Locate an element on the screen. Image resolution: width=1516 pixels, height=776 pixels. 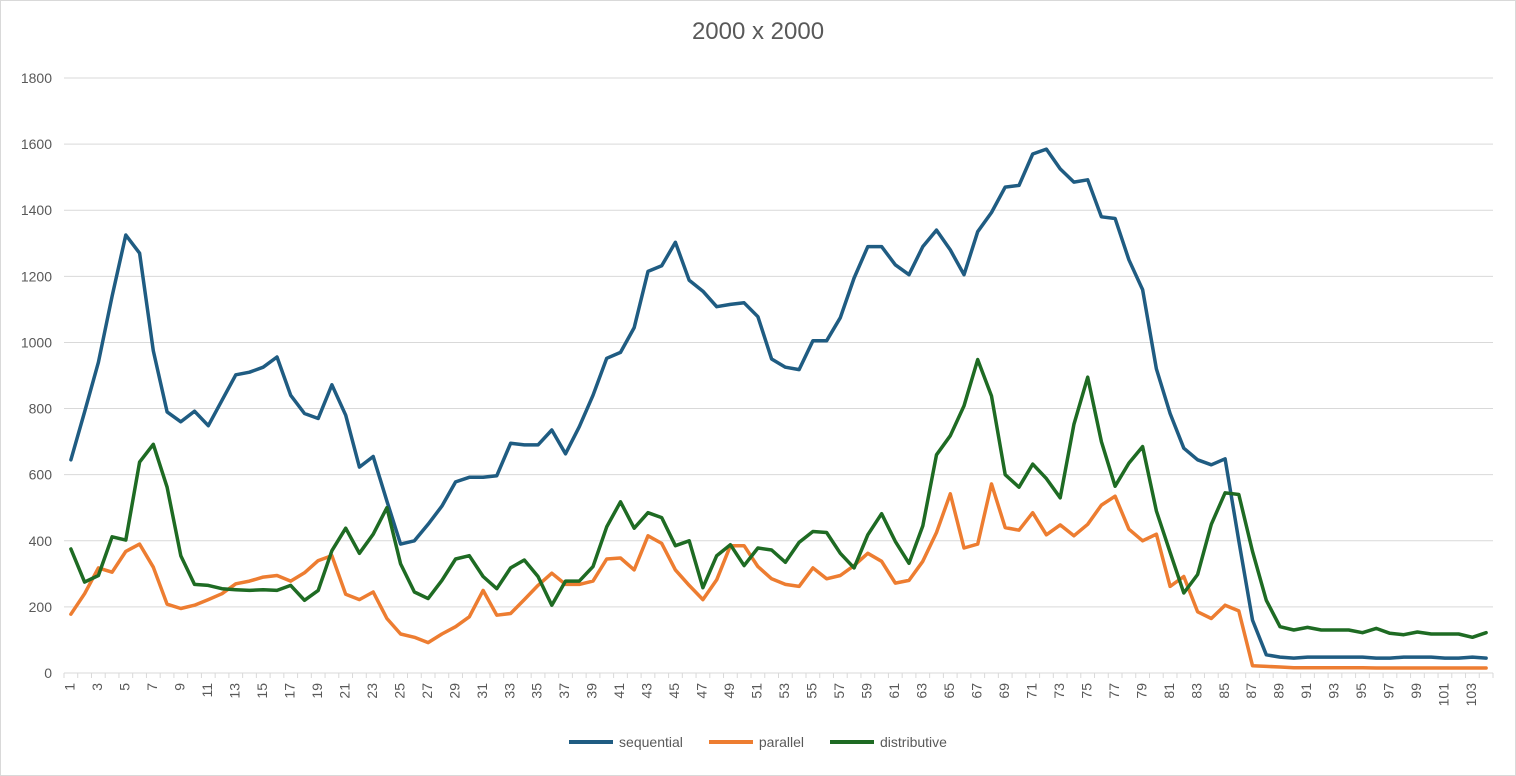
y-tick-label: 600 is located at coordinates (41, 475).